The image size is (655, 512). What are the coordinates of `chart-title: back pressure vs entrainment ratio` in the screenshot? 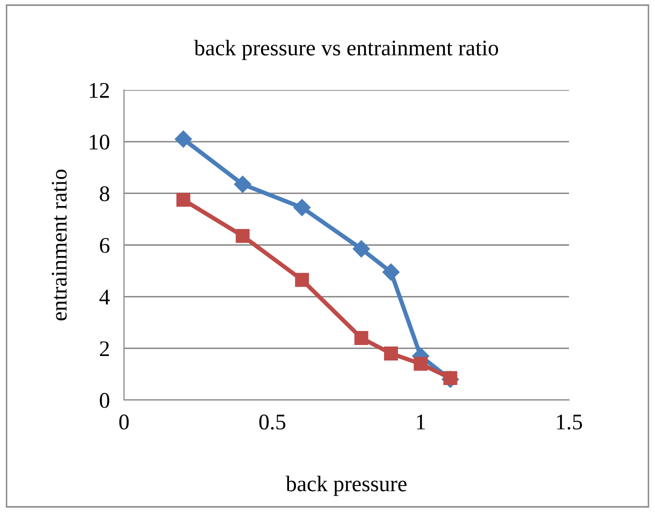 It's located at (346, 50).